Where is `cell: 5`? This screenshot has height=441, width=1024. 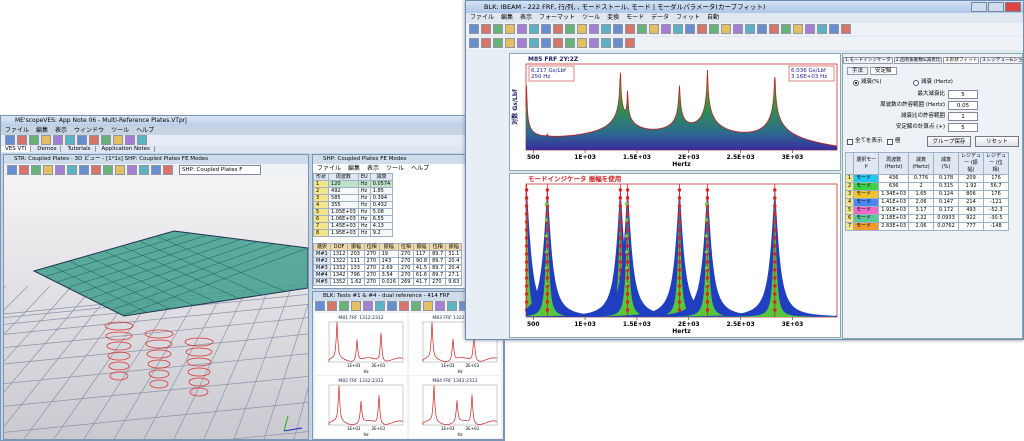
cell: 5 is located at coordinates (849, 210).